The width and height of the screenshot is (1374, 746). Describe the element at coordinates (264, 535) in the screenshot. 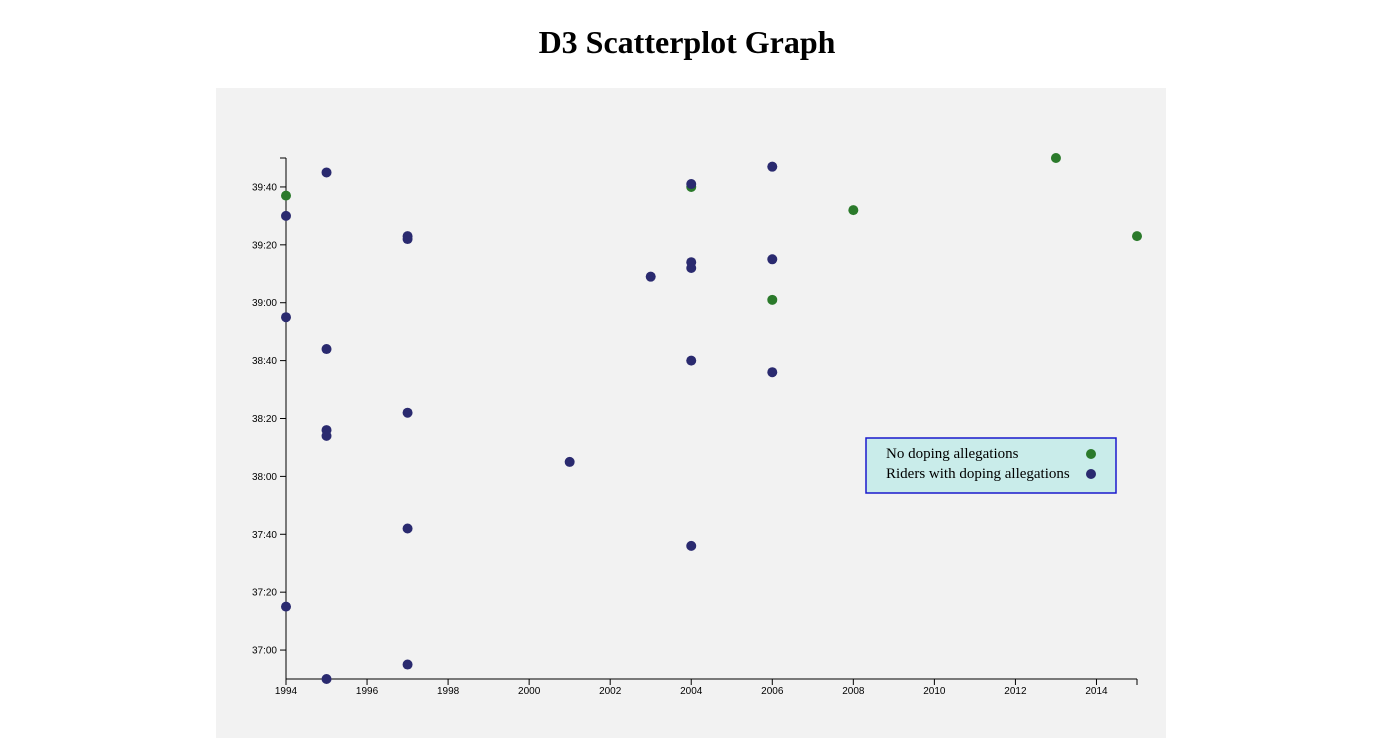

I see `y-tick-label: 37:40` at that location.